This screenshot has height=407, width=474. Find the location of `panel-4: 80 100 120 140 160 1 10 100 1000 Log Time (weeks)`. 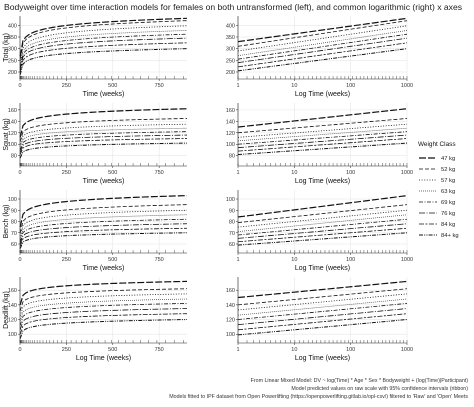

panel-4: 80 100 120 140 160 1 10 100 1000 Log Time (weeks) is located at coordinates (319, 144).